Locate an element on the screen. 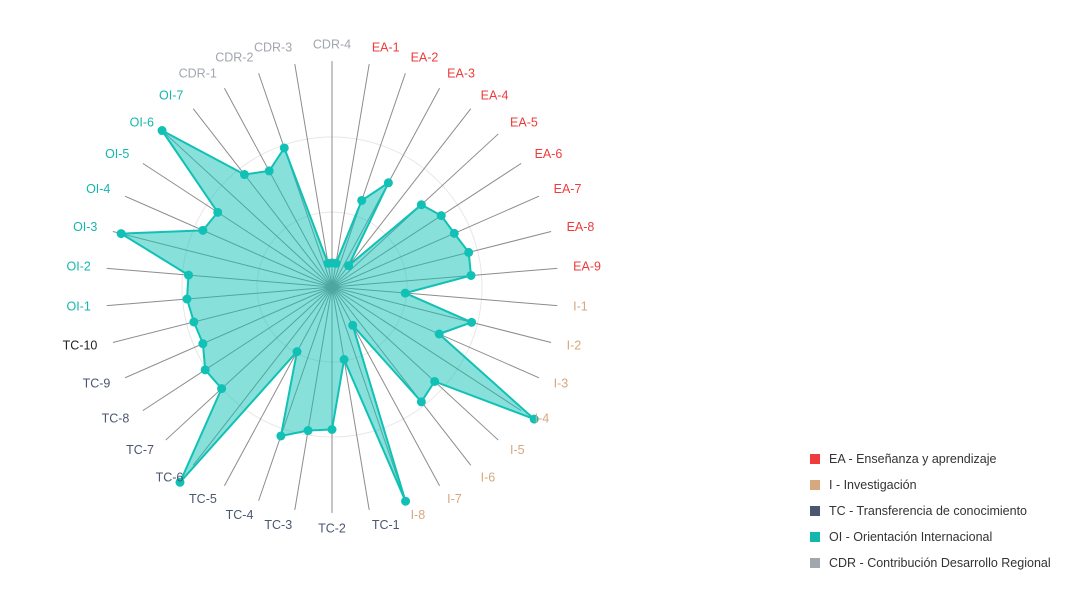 The height and width of the screenshot is (606, 1092). axis-label-i-2: I-2 is located at coordinates (574, 346).